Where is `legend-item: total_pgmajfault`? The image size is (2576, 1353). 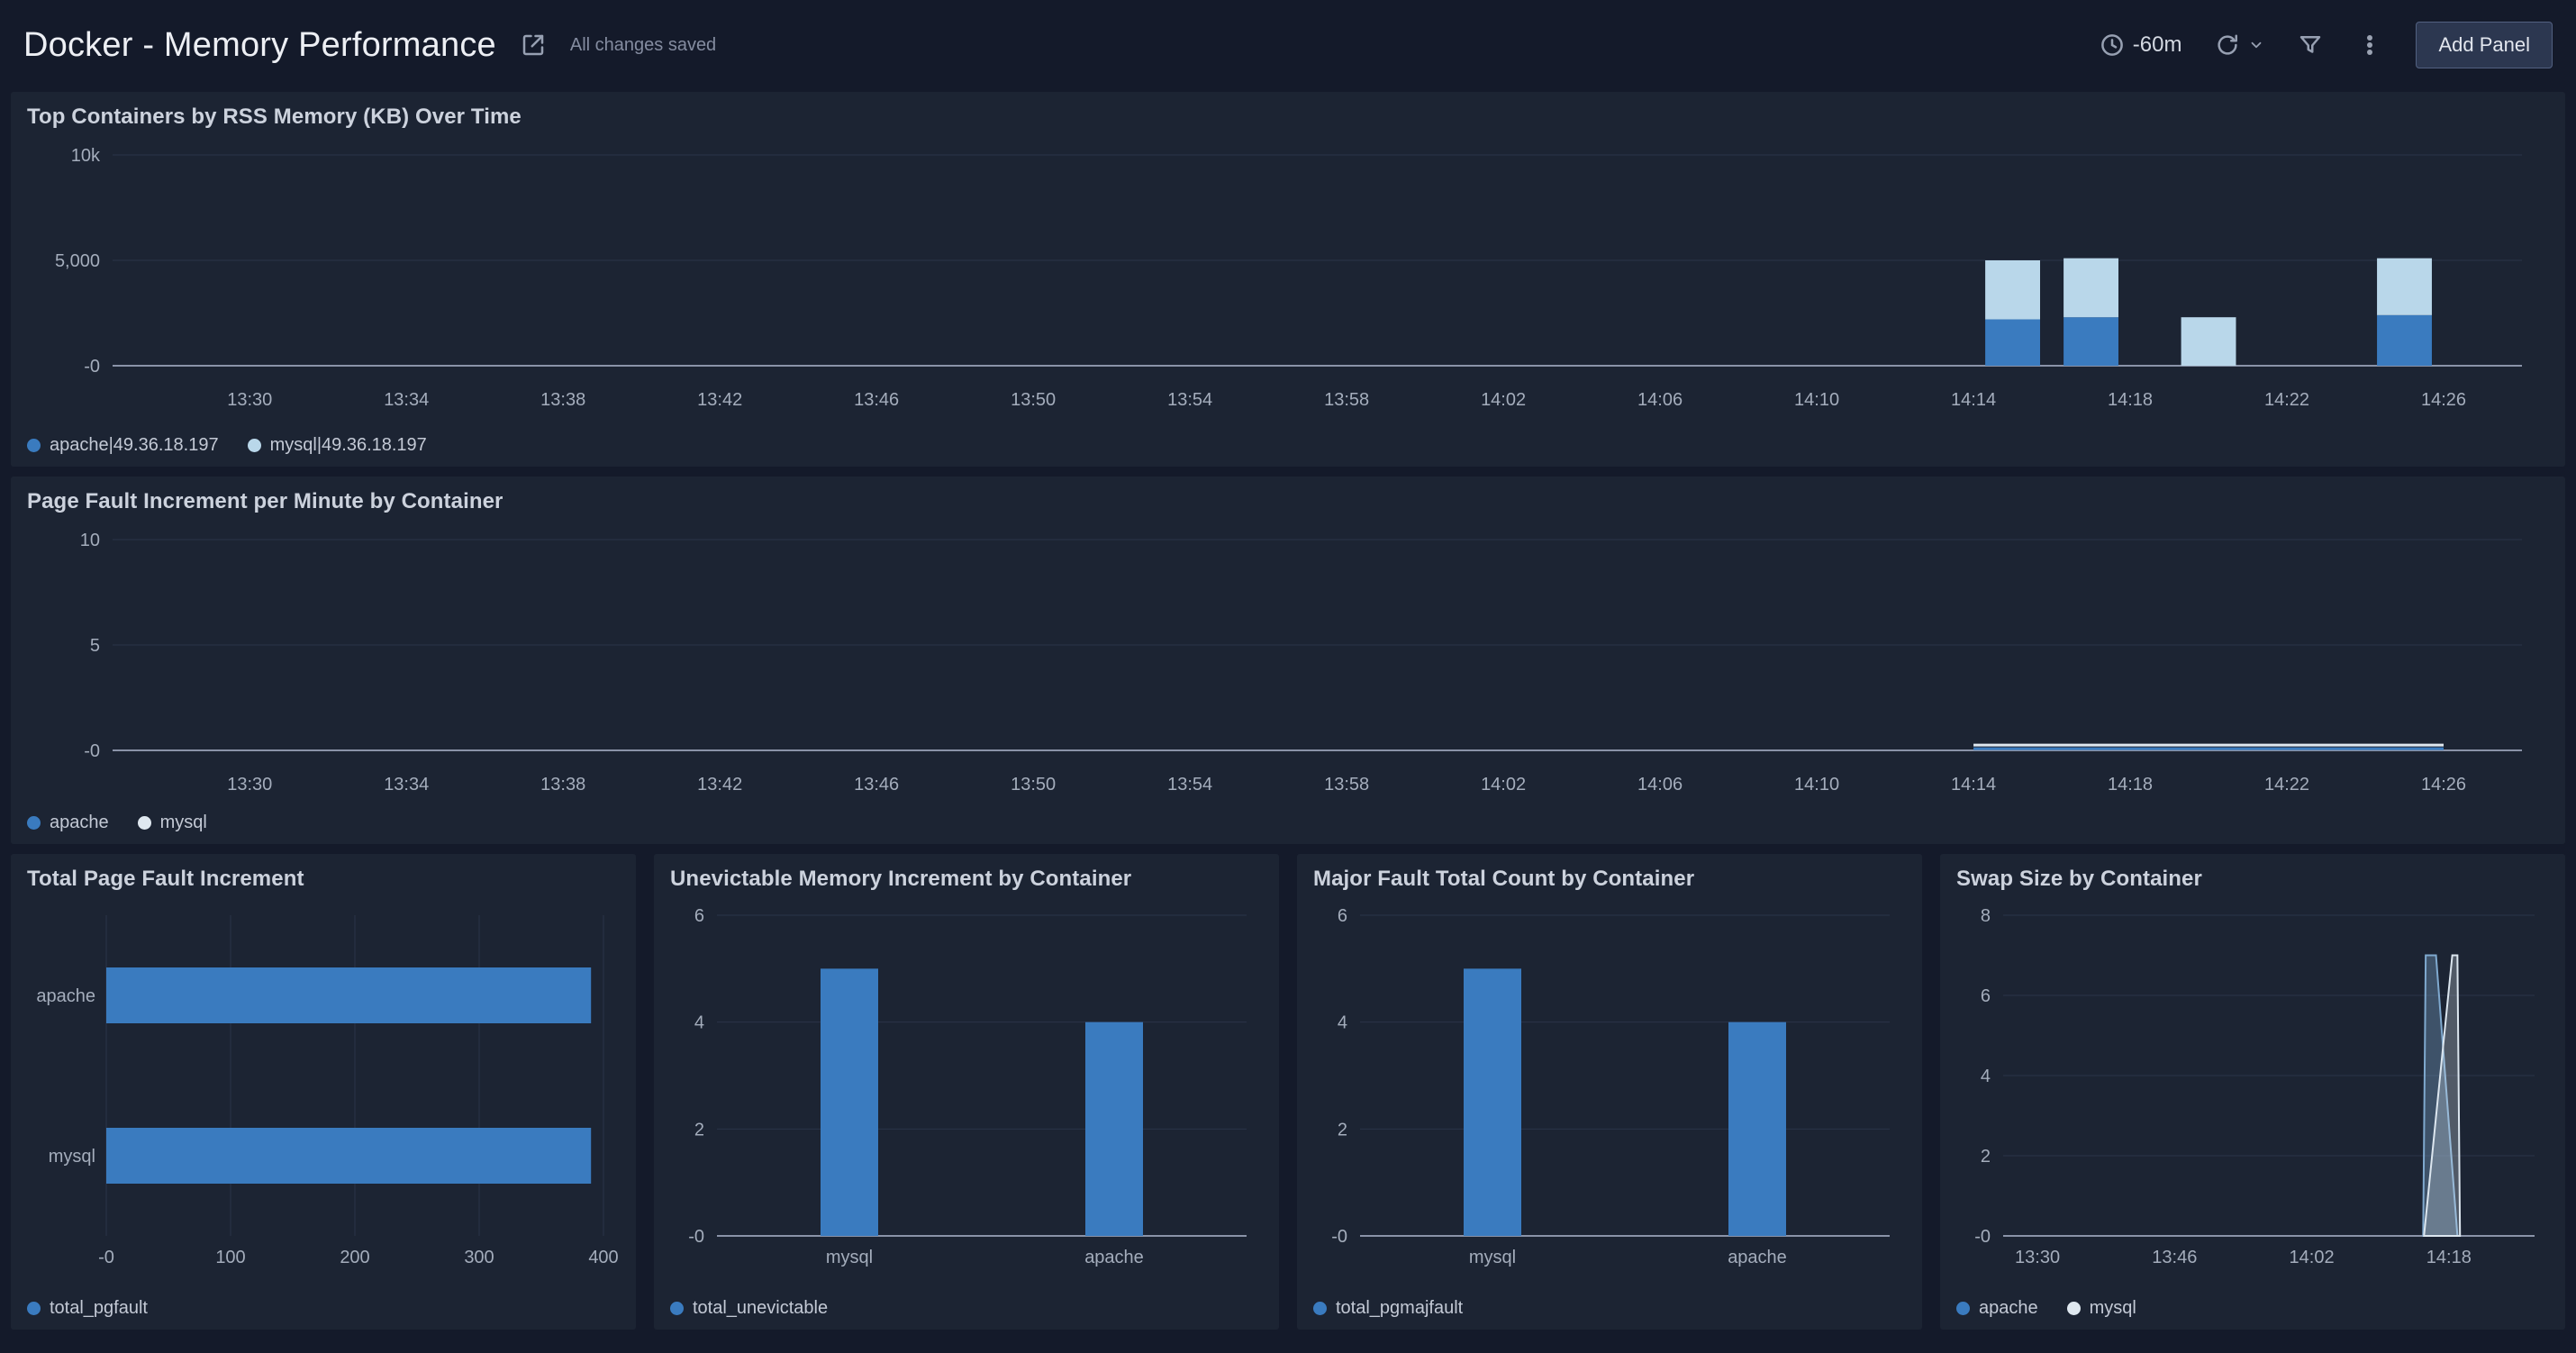
legend-item: total_pgmajfault is located at coordinates (1388, 1308).